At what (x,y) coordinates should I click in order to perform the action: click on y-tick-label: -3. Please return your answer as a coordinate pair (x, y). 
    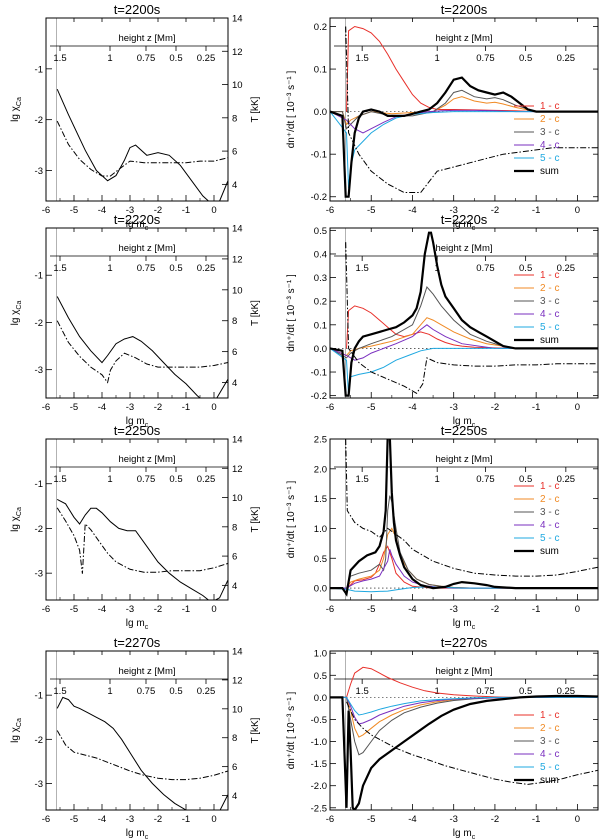
    Looking at the image, I should click on (39, 784).